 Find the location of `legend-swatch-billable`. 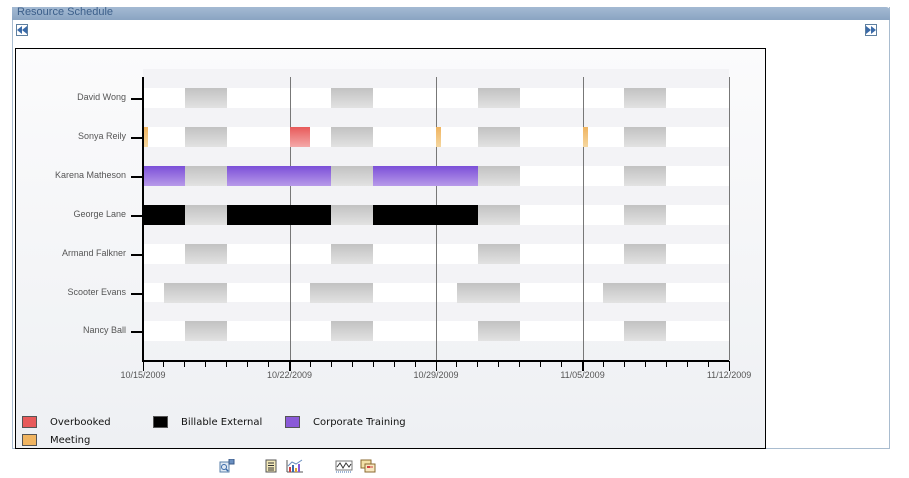

legend-swatch-billable is located at coordinates (160, 422).